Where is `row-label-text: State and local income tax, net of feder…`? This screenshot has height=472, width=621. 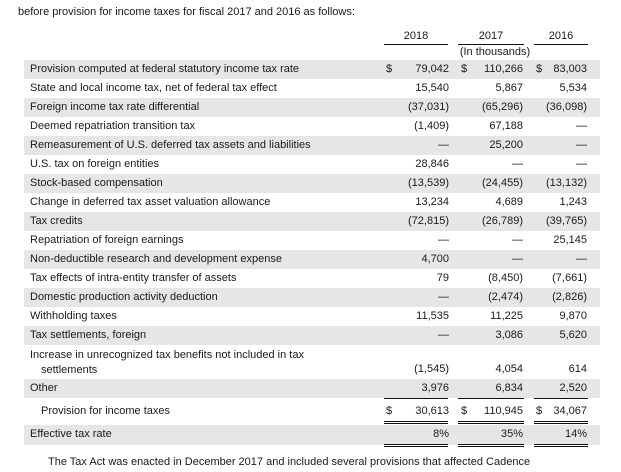 row-label-text: State and local income tax, net of feder… is located at coordinates (153, 88).